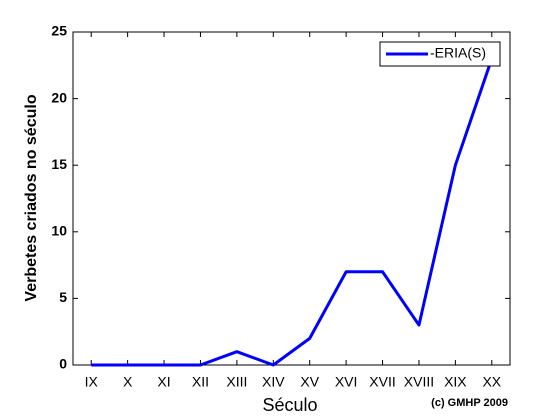  I want to click on y-tick-label: 25, so click(59, 31).